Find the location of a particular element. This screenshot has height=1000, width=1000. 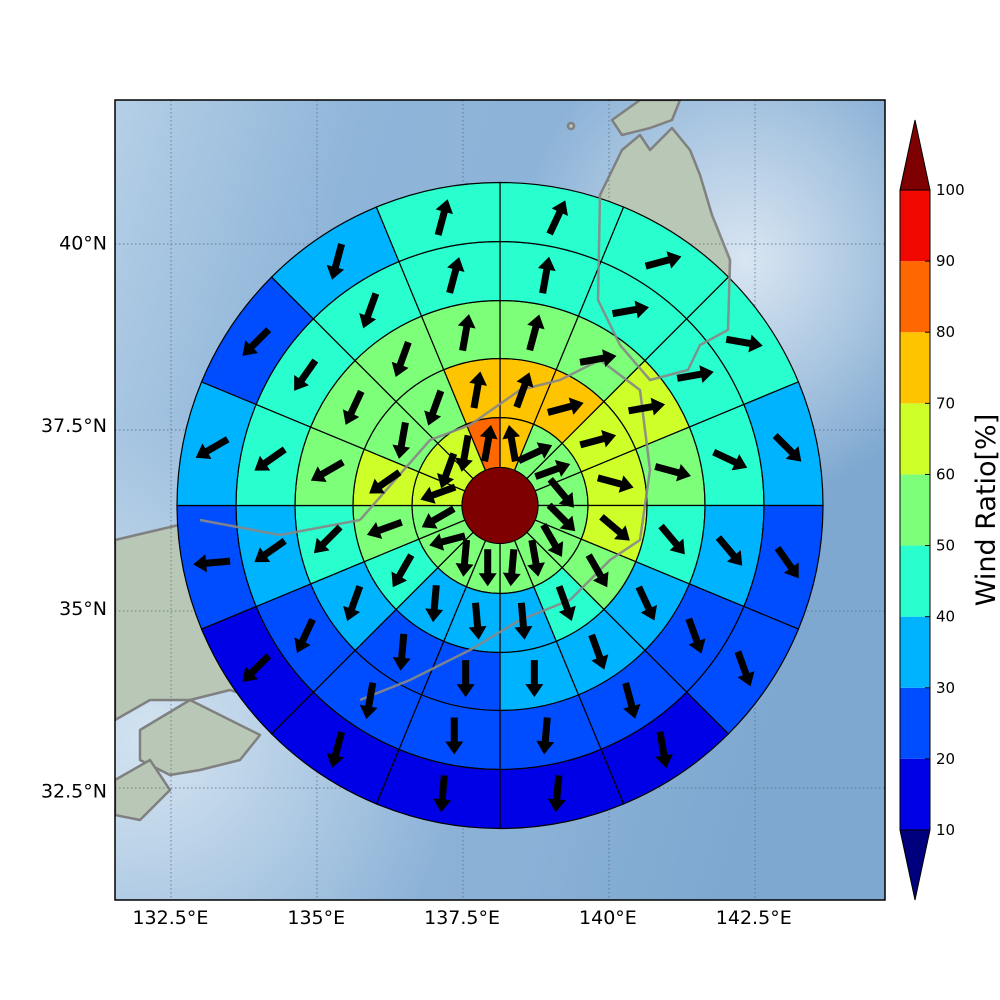

colorbar-tick-label: 10 is located at coordinates (945, 830).